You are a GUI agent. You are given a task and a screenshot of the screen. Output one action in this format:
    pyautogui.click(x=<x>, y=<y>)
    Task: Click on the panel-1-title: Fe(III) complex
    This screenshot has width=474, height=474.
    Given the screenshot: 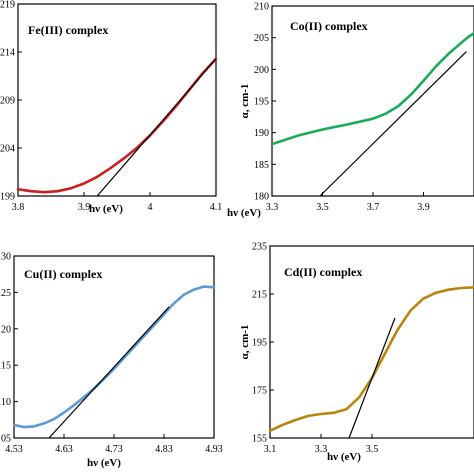 What is the action you would take?
    pyautogui.click(x=68, y=30)
    